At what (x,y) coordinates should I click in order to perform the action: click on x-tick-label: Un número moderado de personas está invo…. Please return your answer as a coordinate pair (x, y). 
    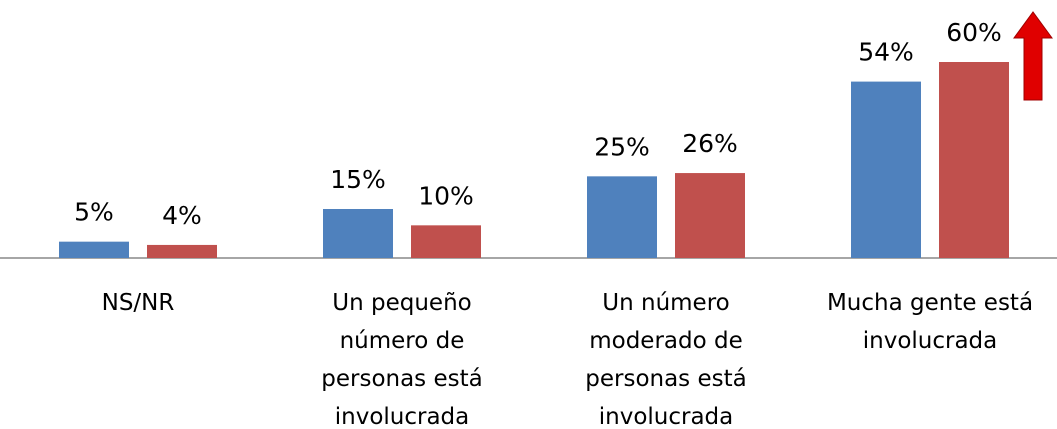
    Looking at the image, I should click on (666, 359).